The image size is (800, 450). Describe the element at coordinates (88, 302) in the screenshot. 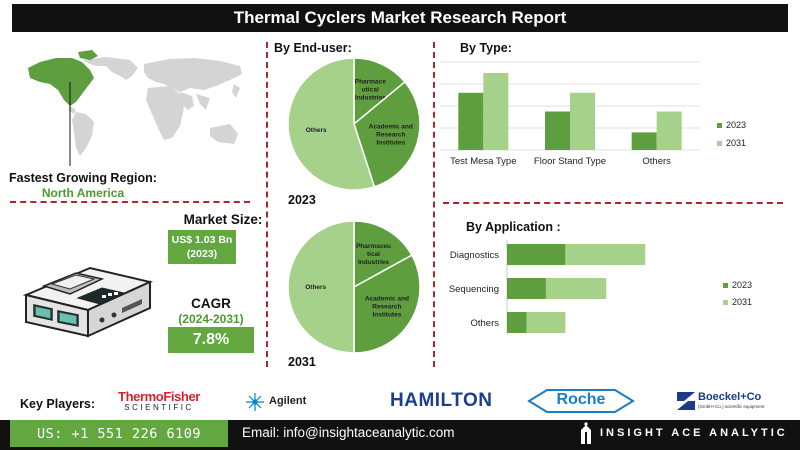

I see `thermal-cycler-illustration` at that location.